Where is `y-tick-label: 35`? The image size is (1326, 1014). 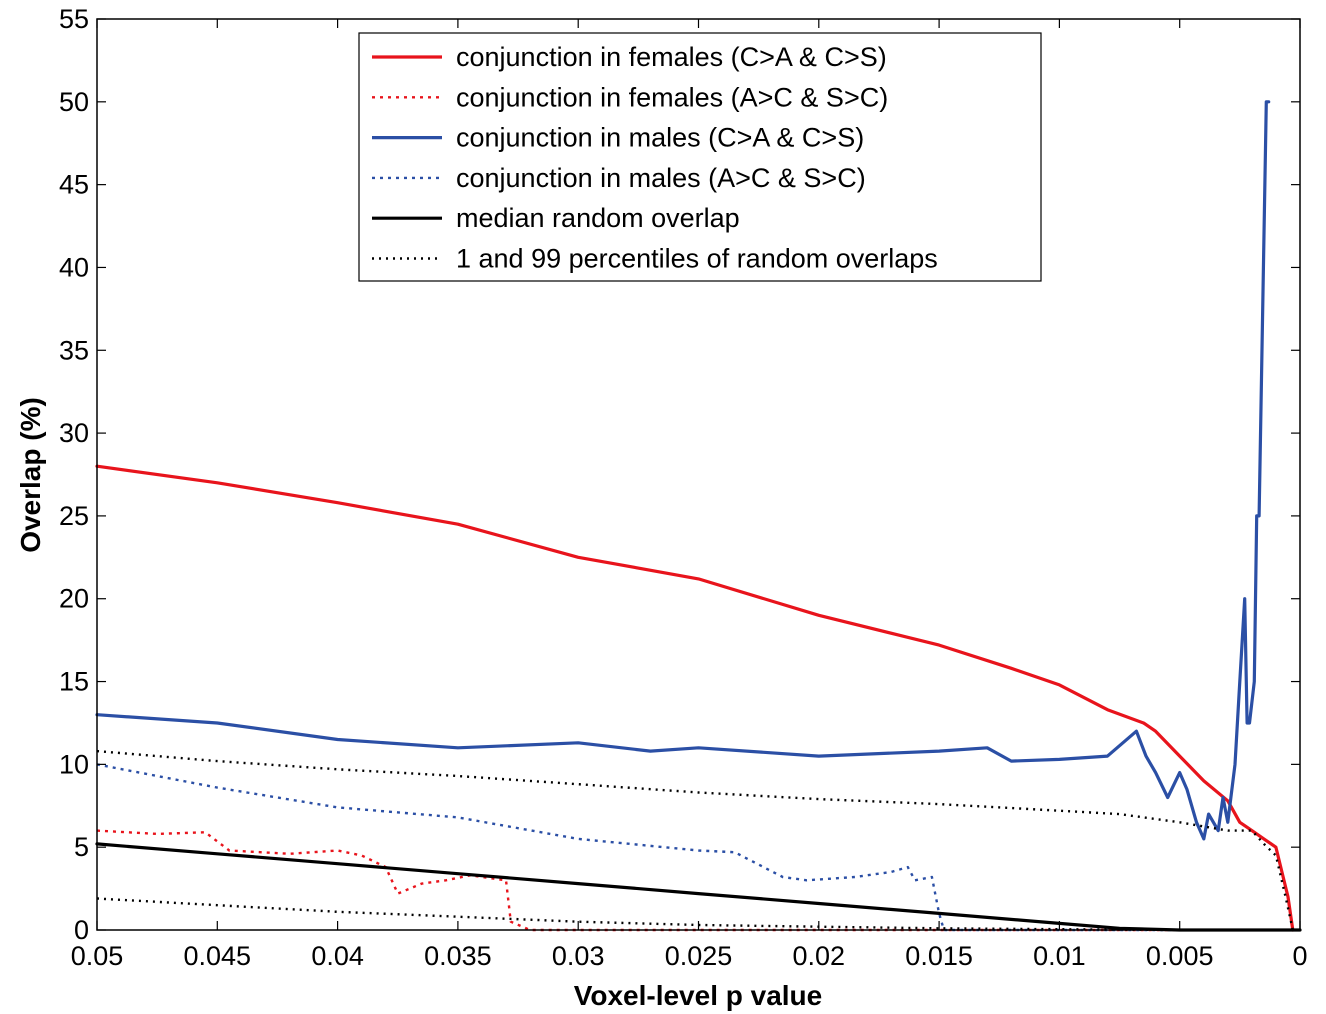 y-tick-label: 35 is located at coordinates (74, 350).